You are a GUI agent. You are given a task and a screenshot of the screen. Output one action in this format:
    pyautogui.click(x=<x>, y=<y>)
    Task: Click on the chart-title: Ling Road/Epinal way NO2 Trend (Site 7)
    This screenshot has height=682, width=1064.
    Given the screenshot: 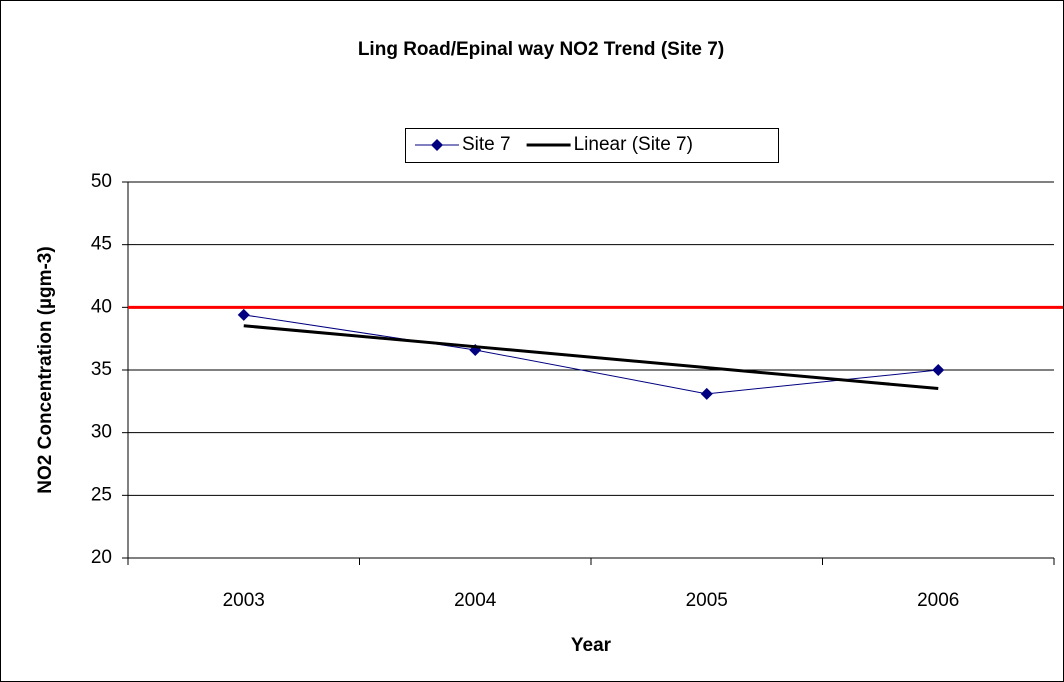 What is the action you would take?
    pyautogui.click(x=541, y=49)
    